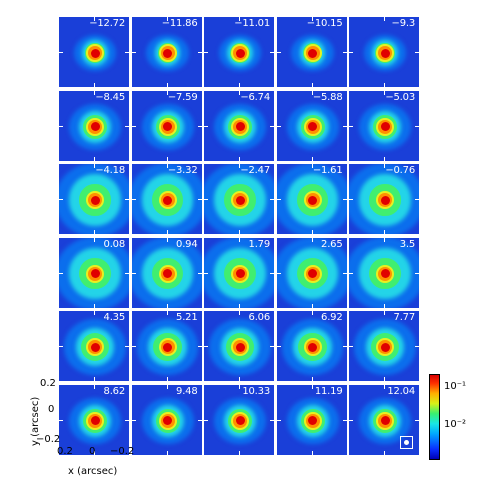  Describe the element at coordinates (182, 170) in the screenshot. I see `velocity-label: −3.32` at that location.